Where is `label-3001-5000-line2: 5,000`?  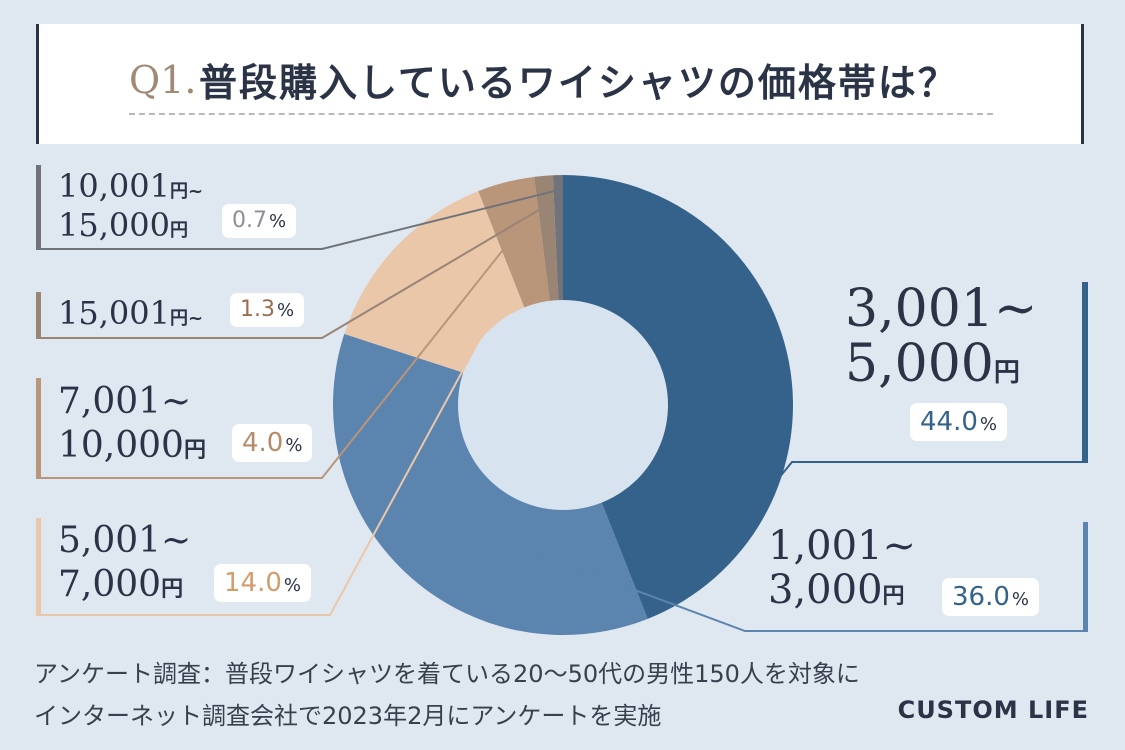 label-3001-5000-line2: 5,000 is located at coordinates (919, 364).